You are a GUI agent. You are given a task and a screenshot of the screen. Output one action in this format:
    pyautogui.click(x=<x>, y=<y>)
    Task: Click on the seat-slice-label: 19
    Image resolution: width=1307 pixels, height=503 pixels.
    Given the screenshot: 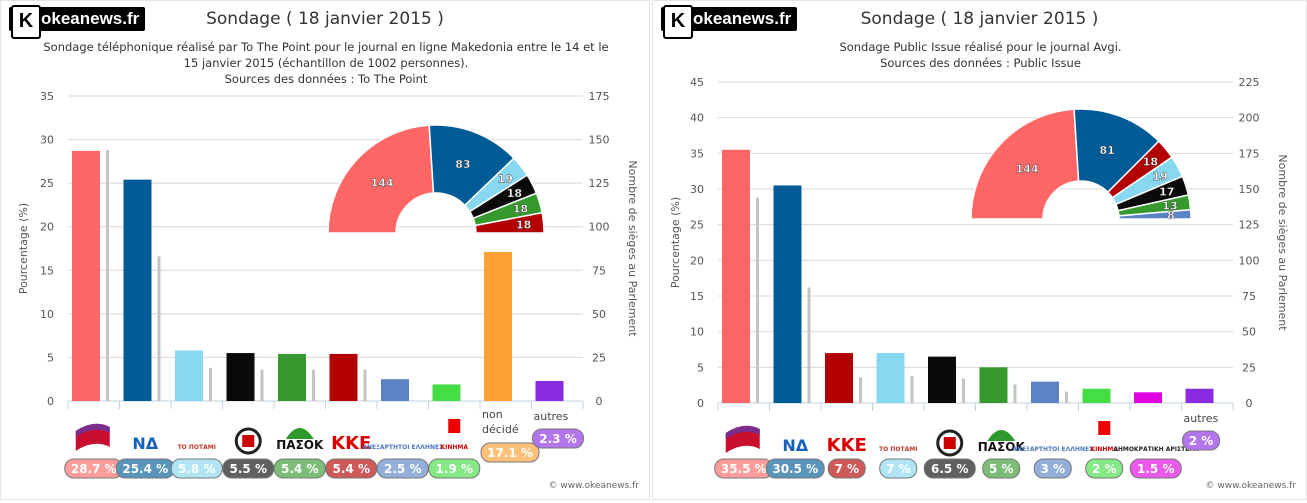 What is the action you would take?
    pyautogui.click(x=1159, y=176)
    